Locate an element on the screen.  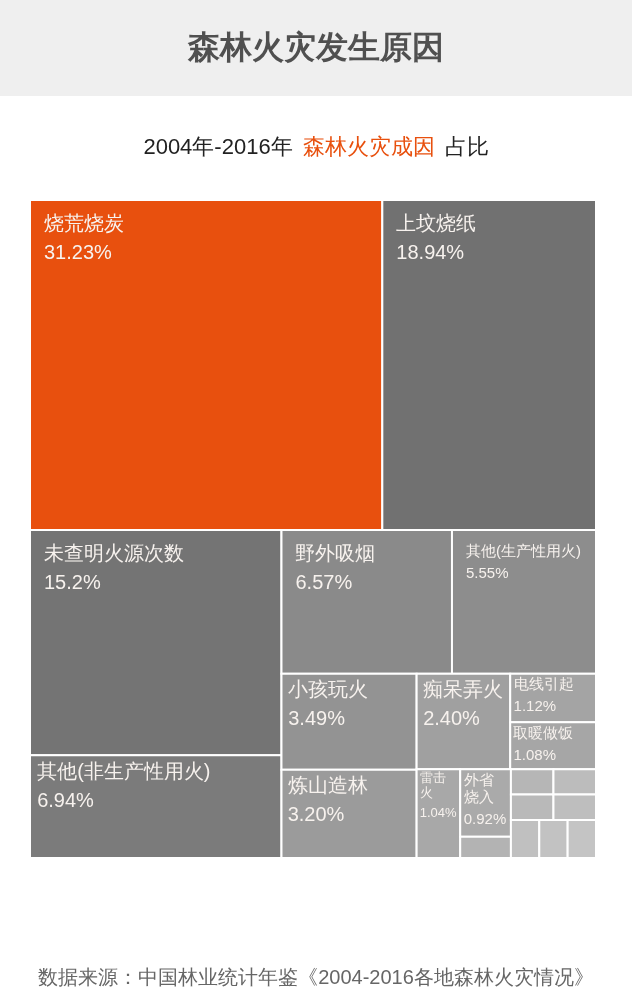
category-label: 上坟烧纸 is located at coordinates (436, 223).